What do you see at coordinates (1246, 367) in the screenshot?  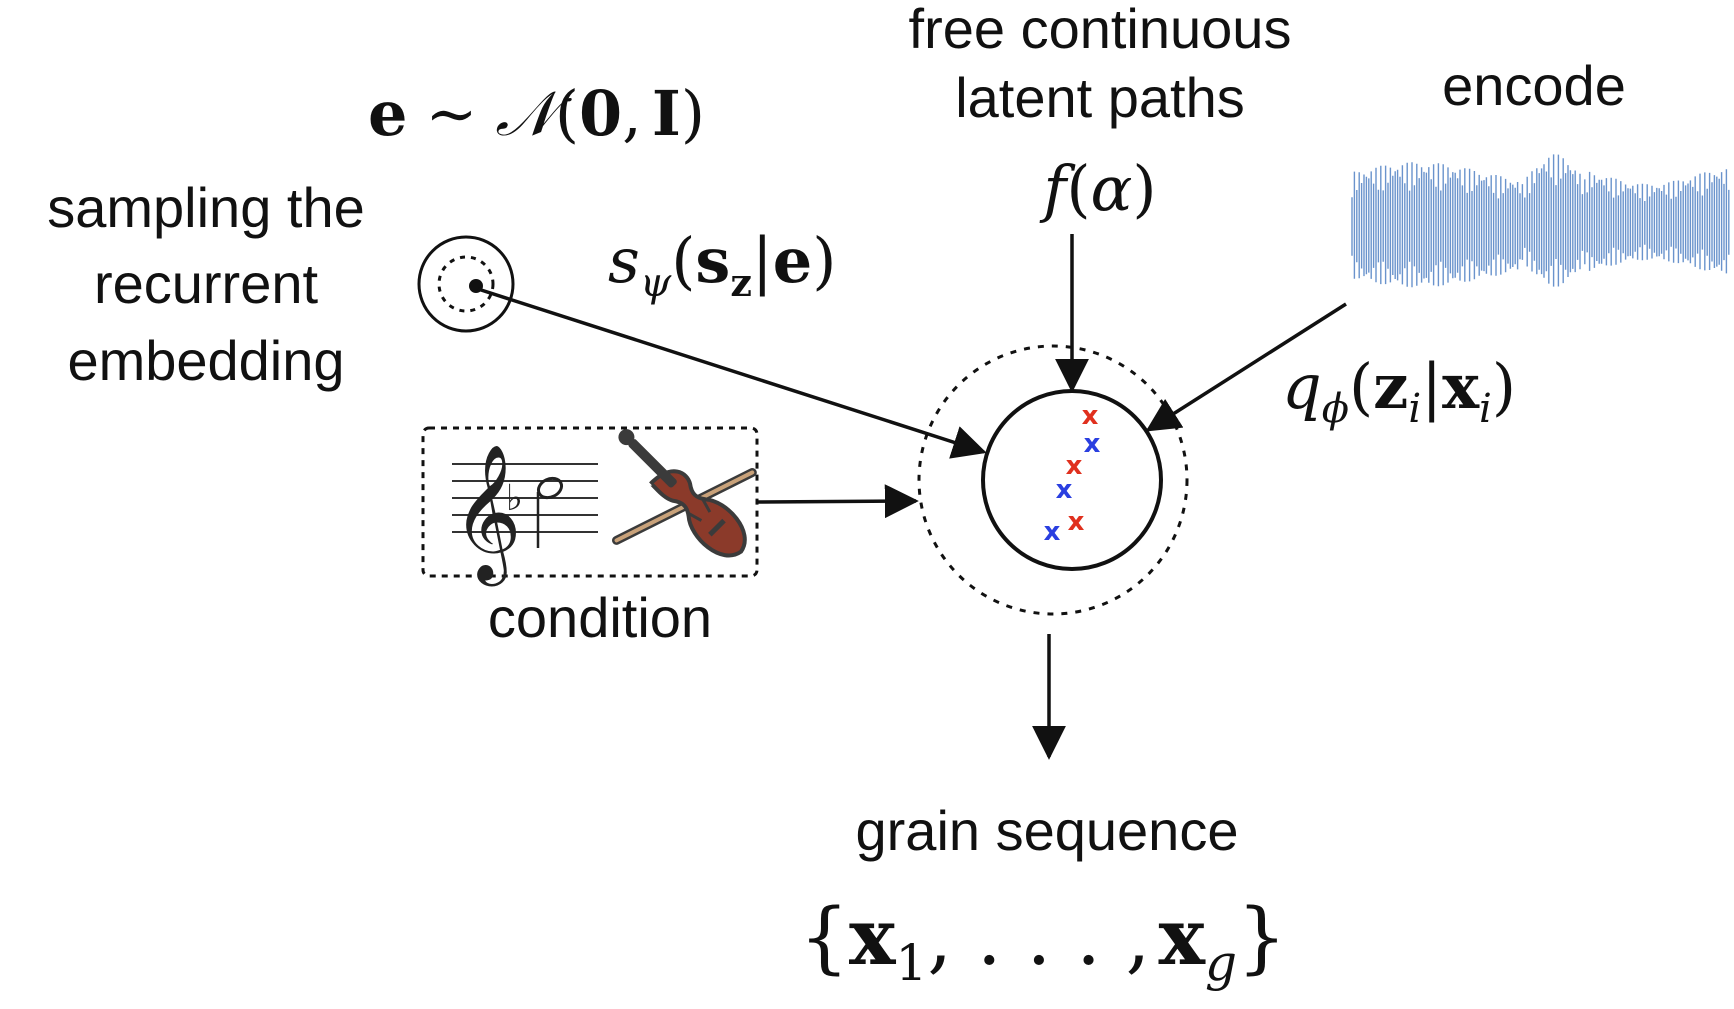 I see `arrow-encode` at bounding box center [1246, 367].